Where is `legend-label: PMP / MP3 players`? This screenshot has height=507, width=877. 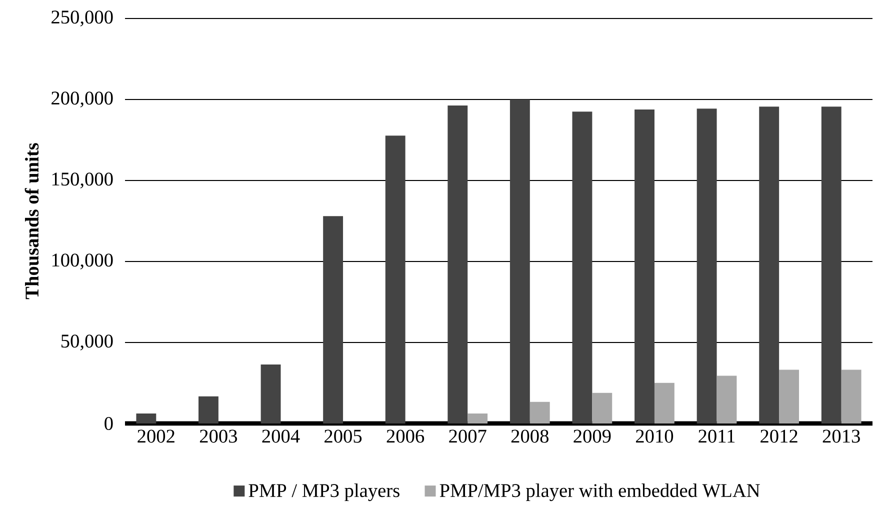 legend-label: PMP / MP3 players is located at coordinates (324, 493).